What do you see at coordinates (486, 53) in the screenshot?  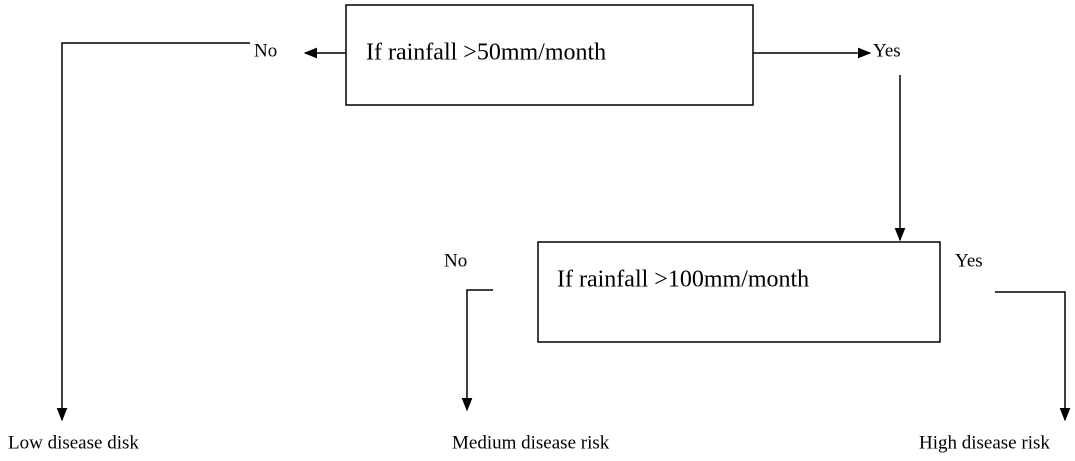 I see `decision-label: If rainfall >50mm/month` at bounding box center [486, 53].